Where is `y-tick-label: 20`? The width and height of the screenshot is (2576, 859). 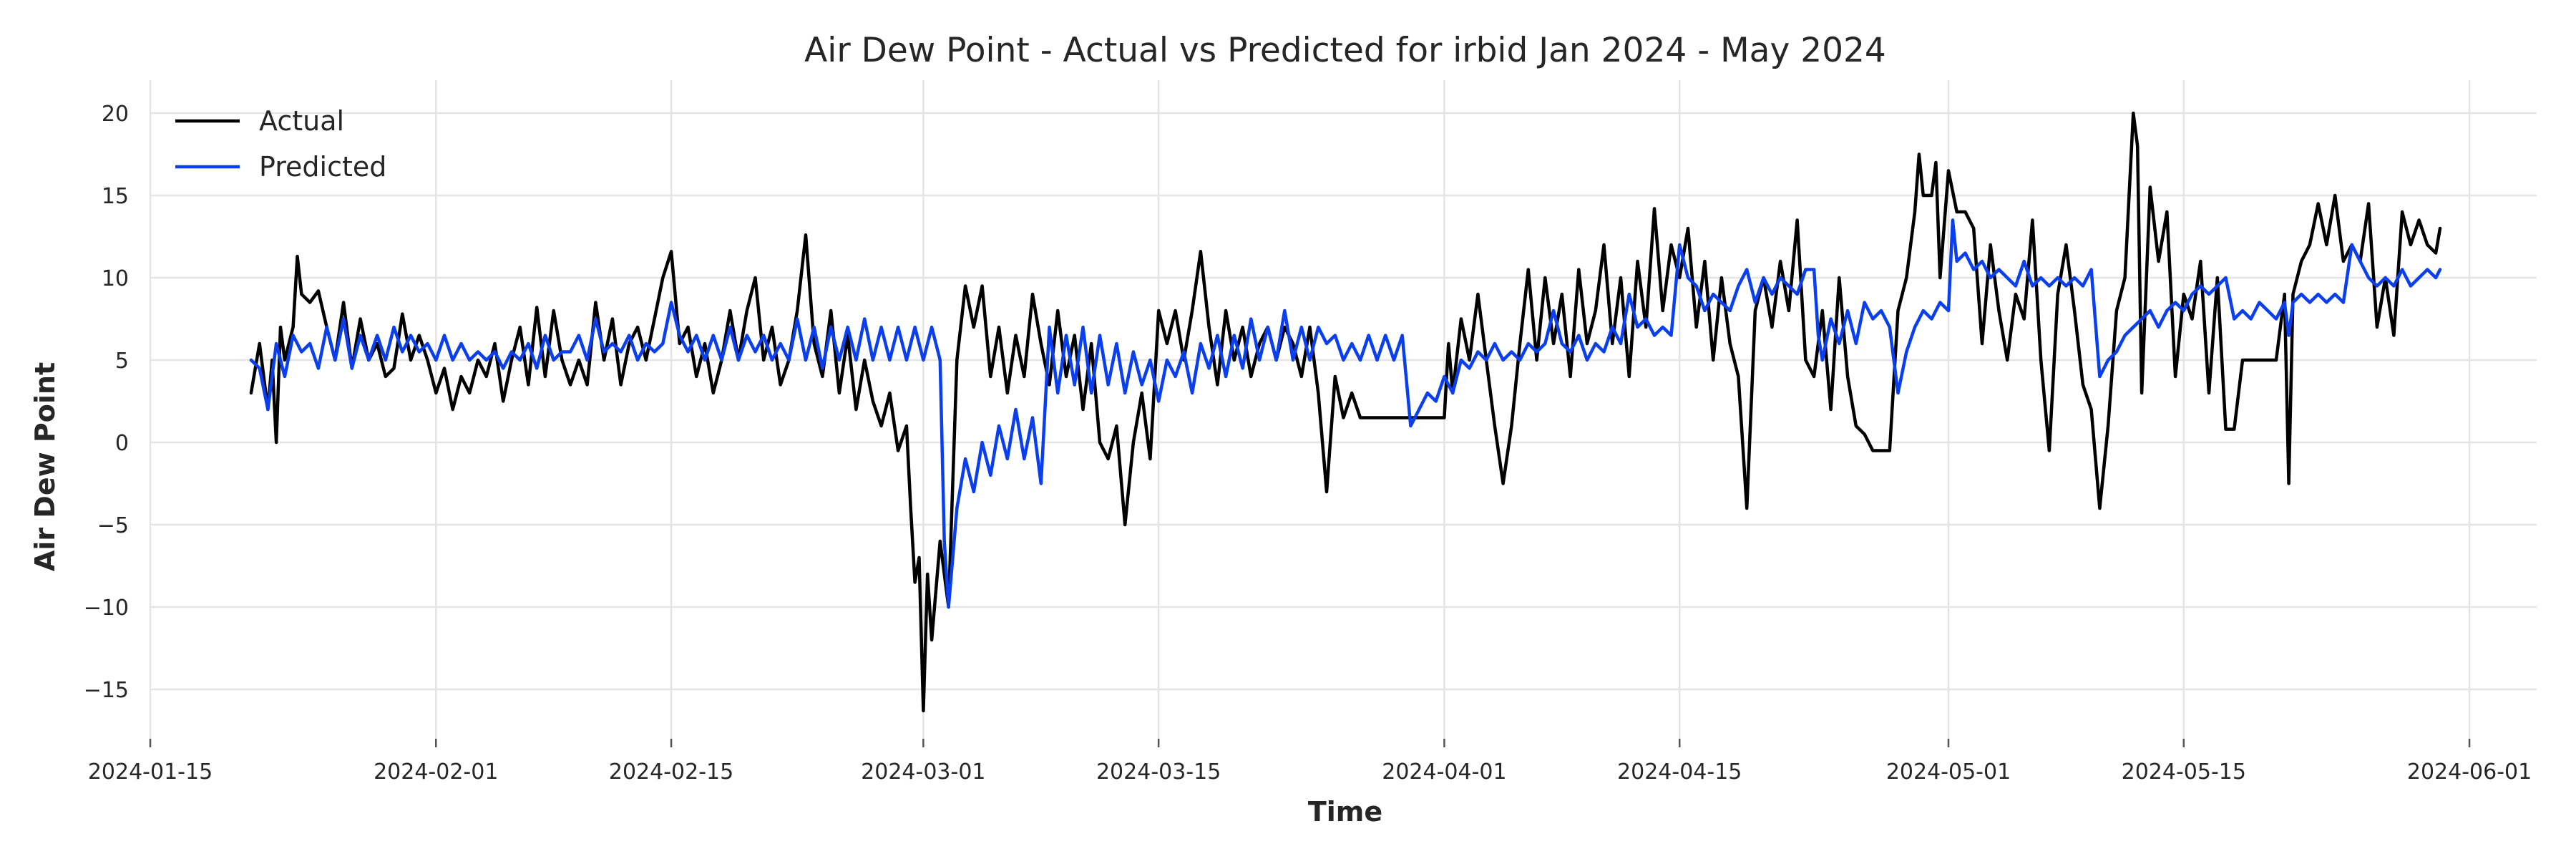
y-tick-label: 20 is located at coordinates (115, 114).